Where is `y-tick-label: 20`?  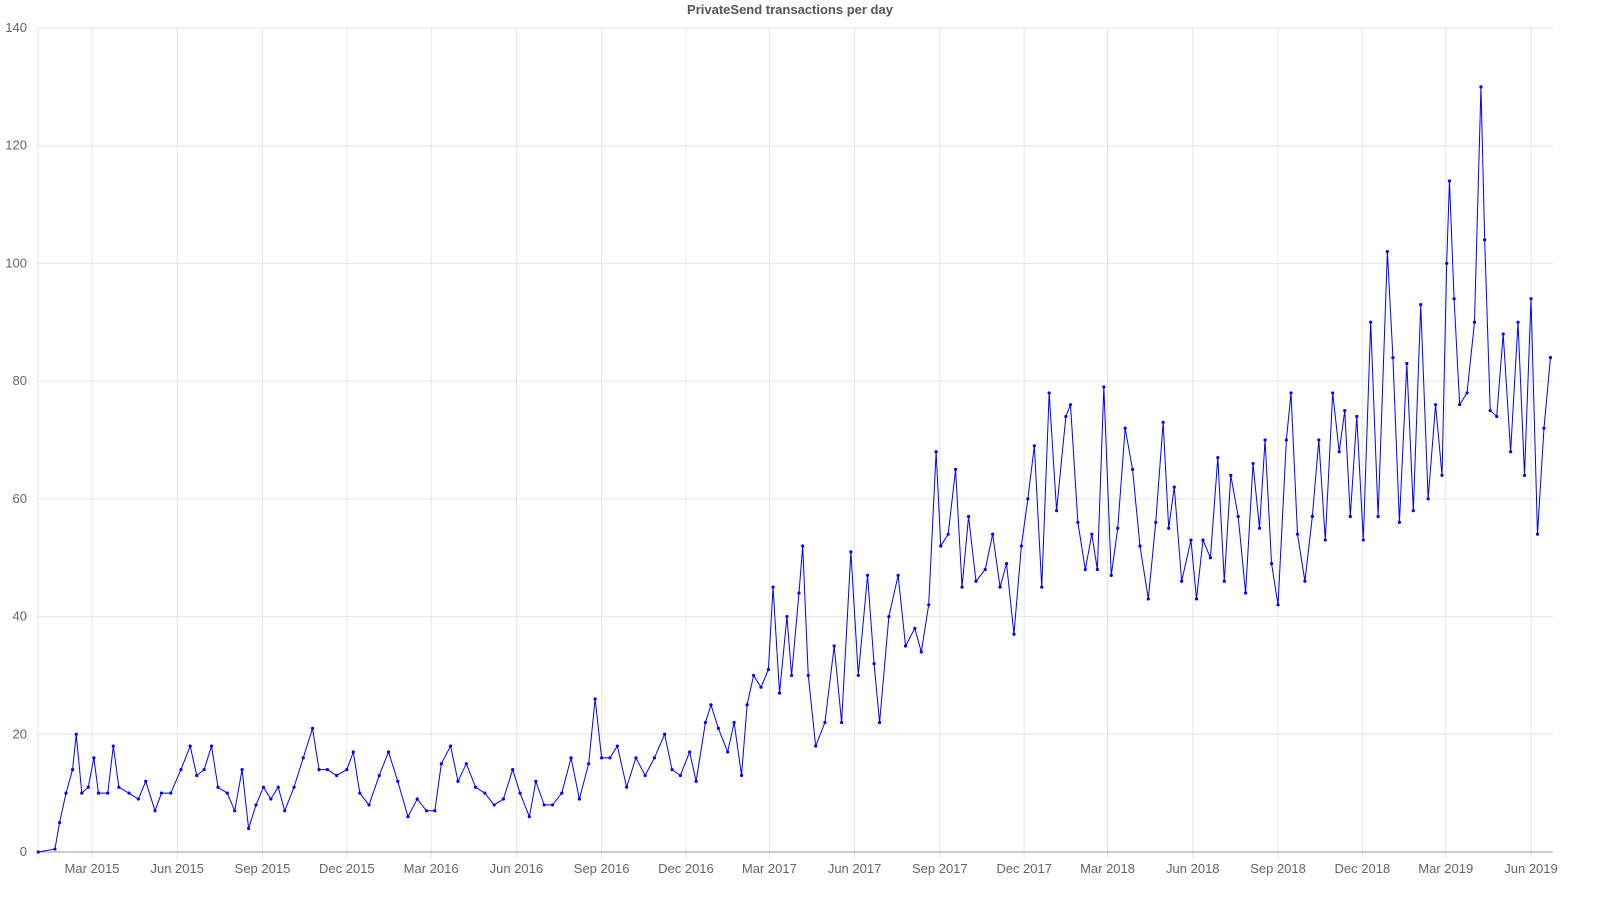 y-tick-label: 20 is located at coordinates (20, 733).